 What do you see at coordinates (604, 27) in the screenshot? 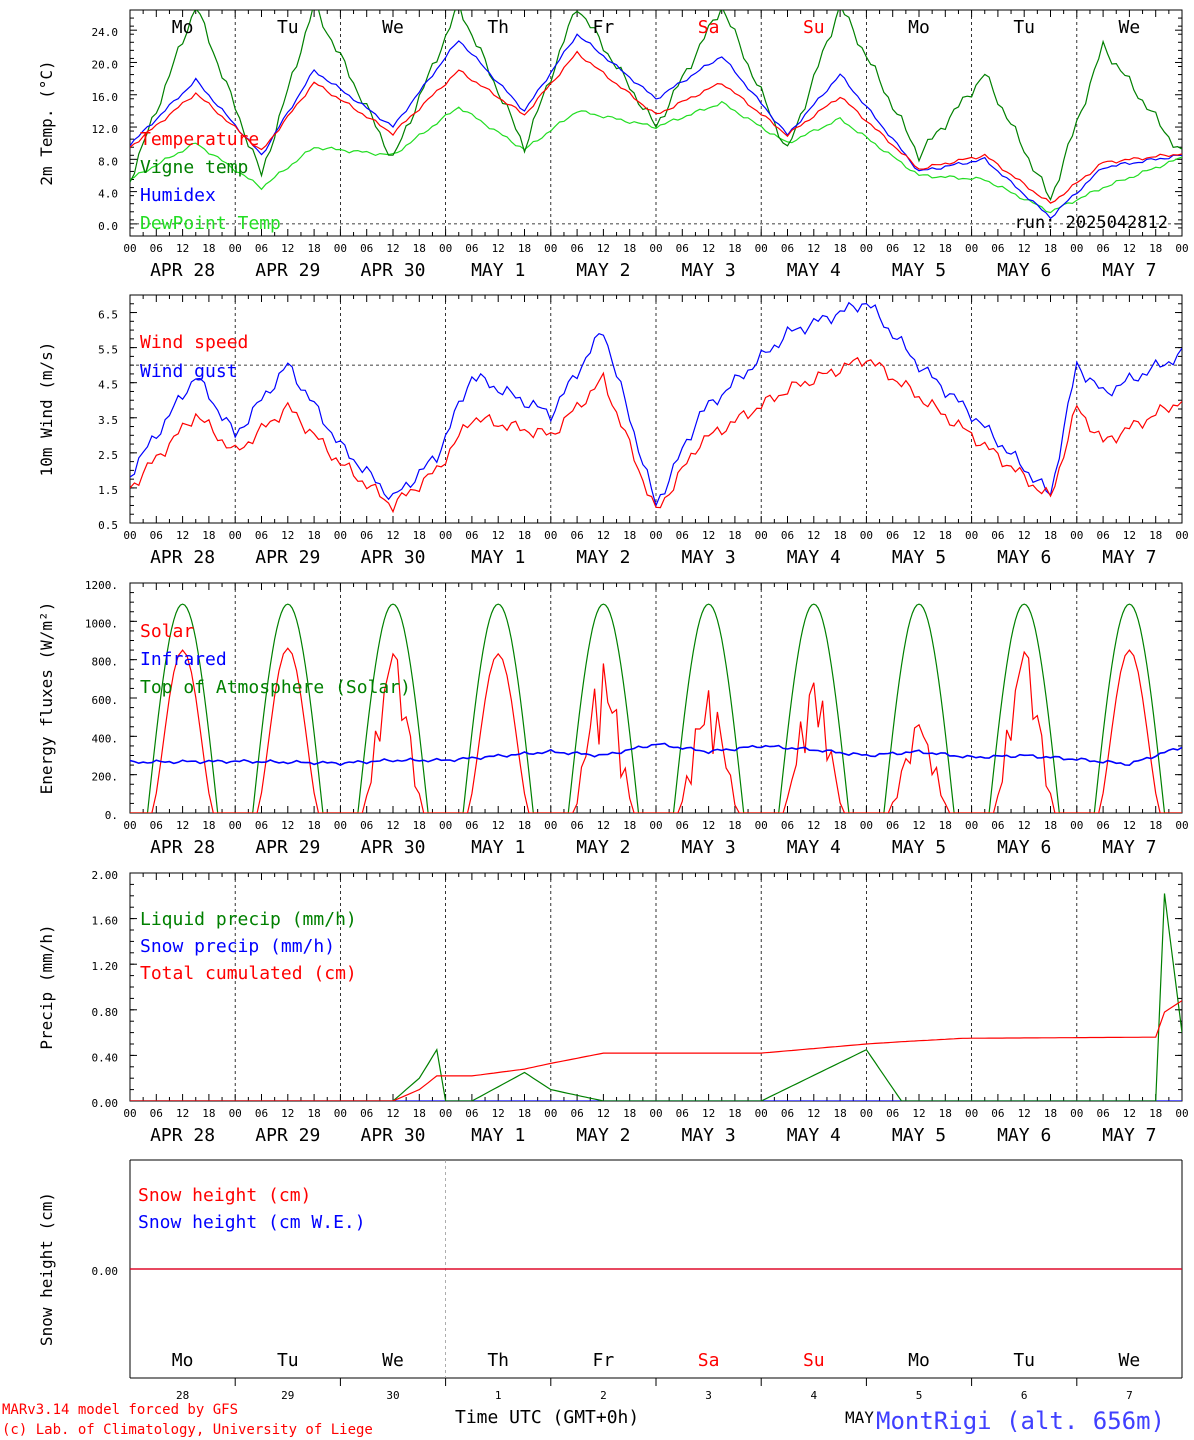
I see `day-of-week-label: Fr` at bounding box center [604, 27].